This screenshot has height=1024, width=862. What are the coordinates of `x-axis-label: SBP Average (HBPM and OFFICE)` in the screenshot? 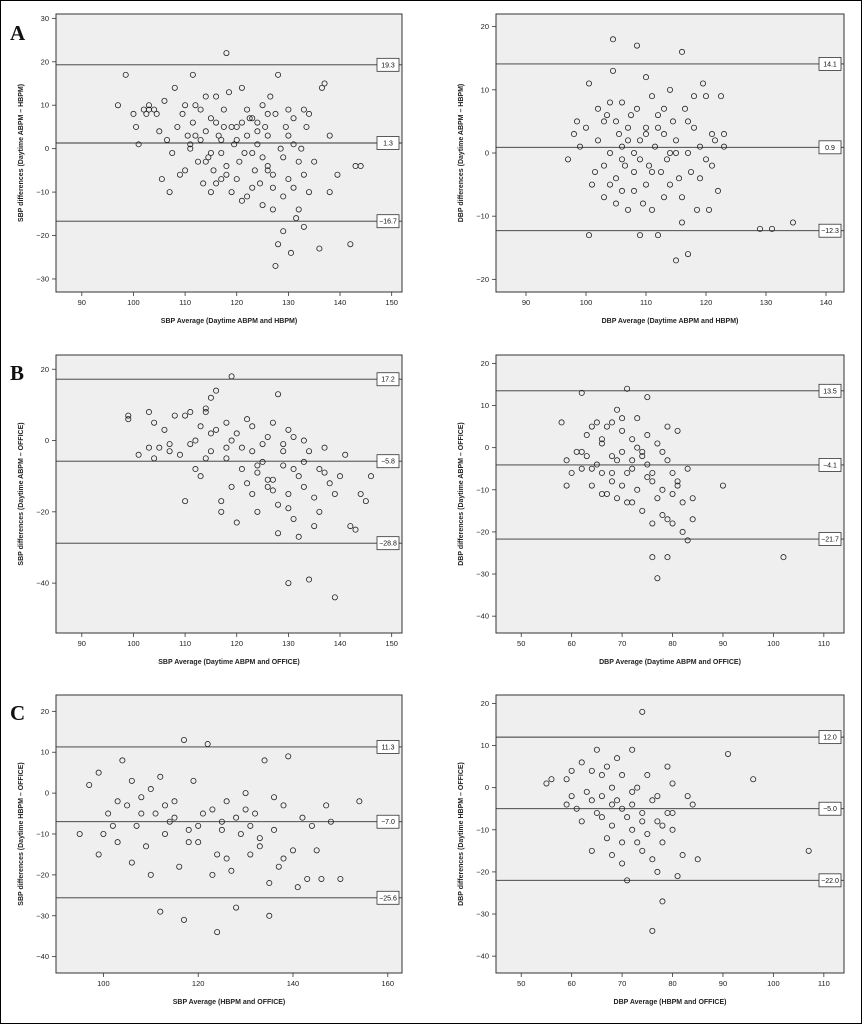 It's located at (229, 1002).